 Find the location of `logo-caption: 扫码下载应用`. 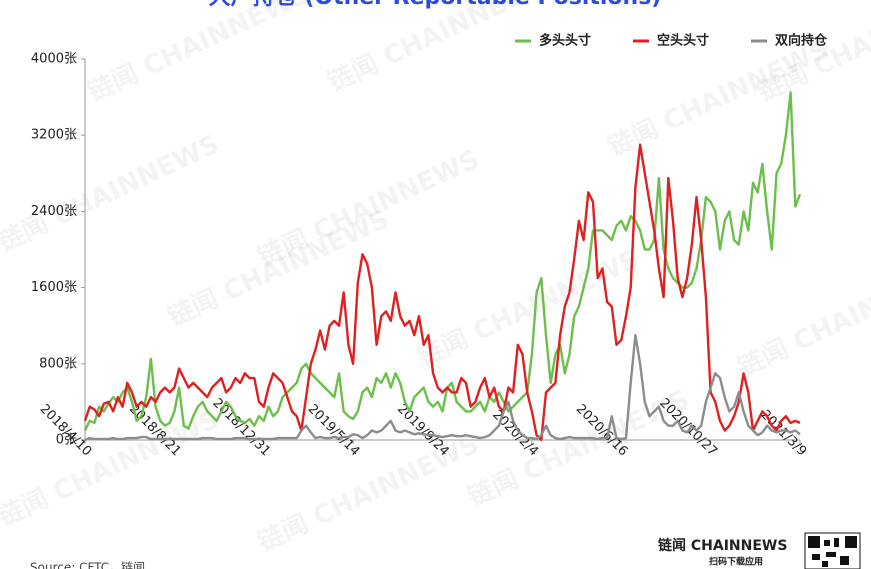

logo-caption: 扫码下载应用 is located at coordinates (736, 562).